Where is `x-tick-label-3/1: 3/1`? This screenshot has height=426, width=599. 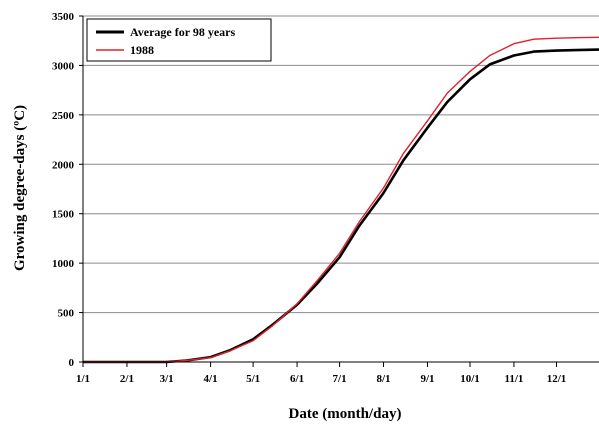
x-tick-label-3/1: 3/1 is located at coordinates (167, 379).